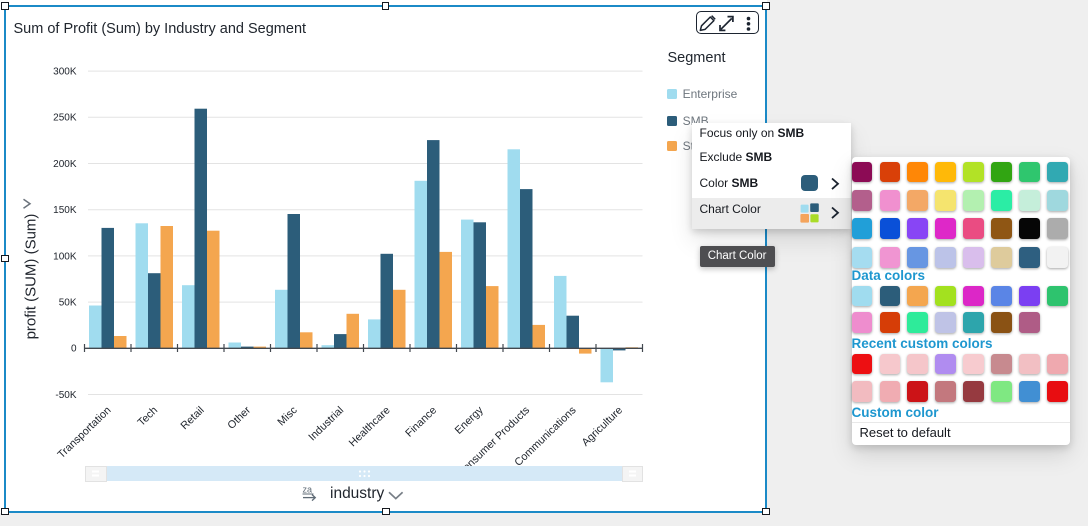 The image size is (1088, 526). I want to click on svg-text: 300K, so click(65, 72).